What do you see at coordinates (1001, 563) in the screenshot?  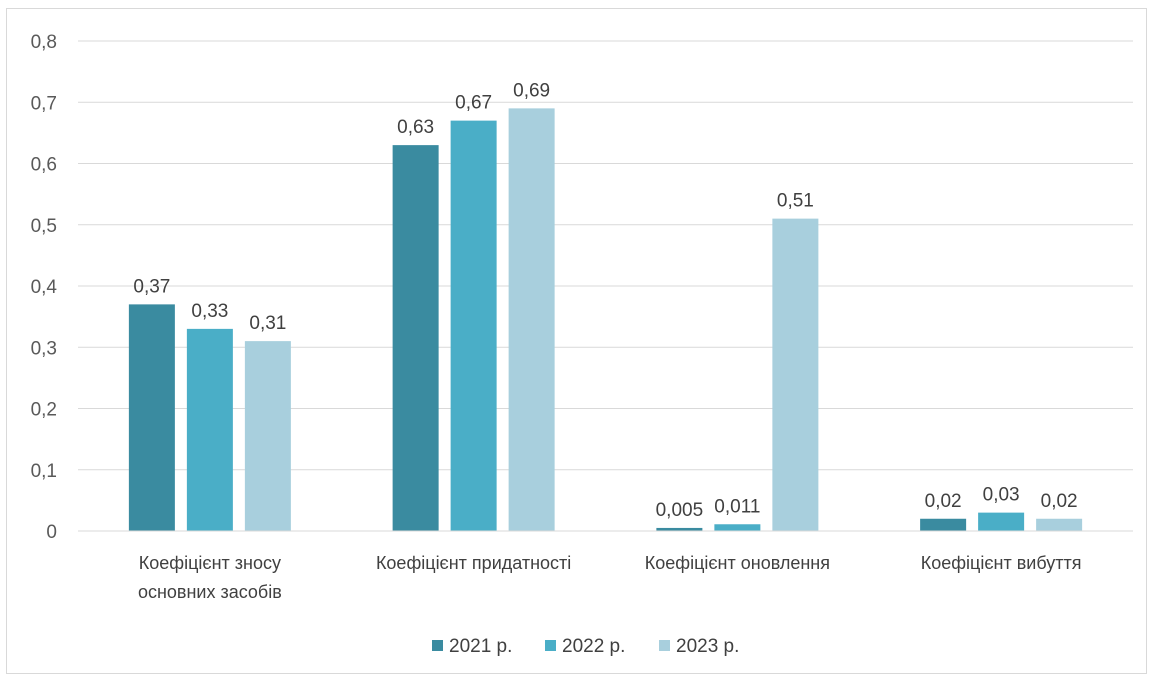 I see `x-tick-label: Коефіцієнт вибуття` at bounding box center [1001, 563].